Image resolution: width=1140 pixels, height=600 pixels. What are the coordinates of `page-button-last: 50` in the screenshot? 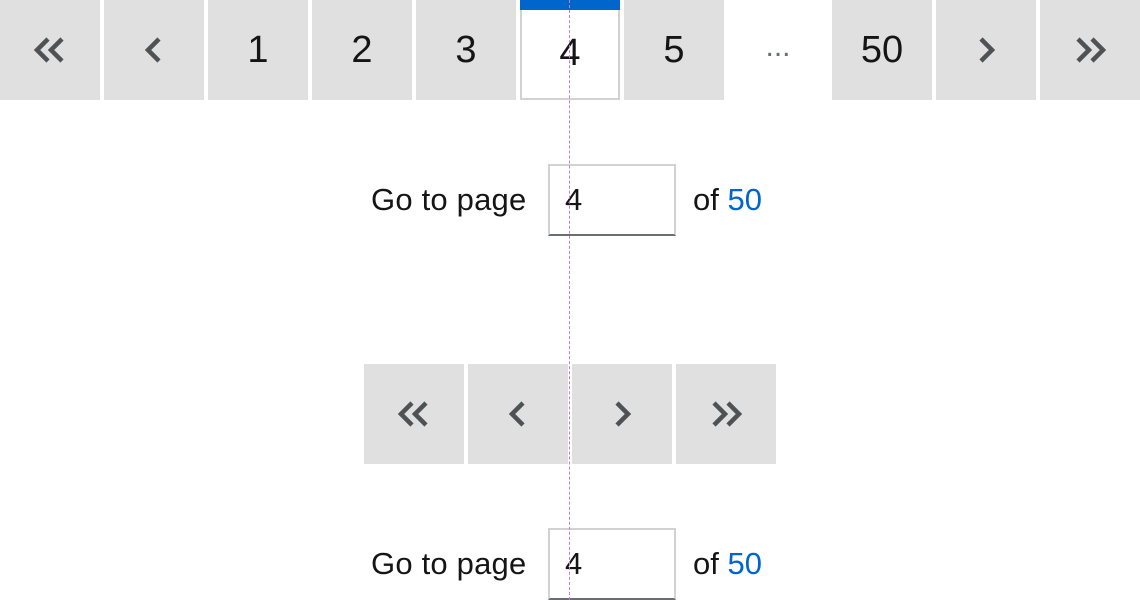 It's located at (882, 50).